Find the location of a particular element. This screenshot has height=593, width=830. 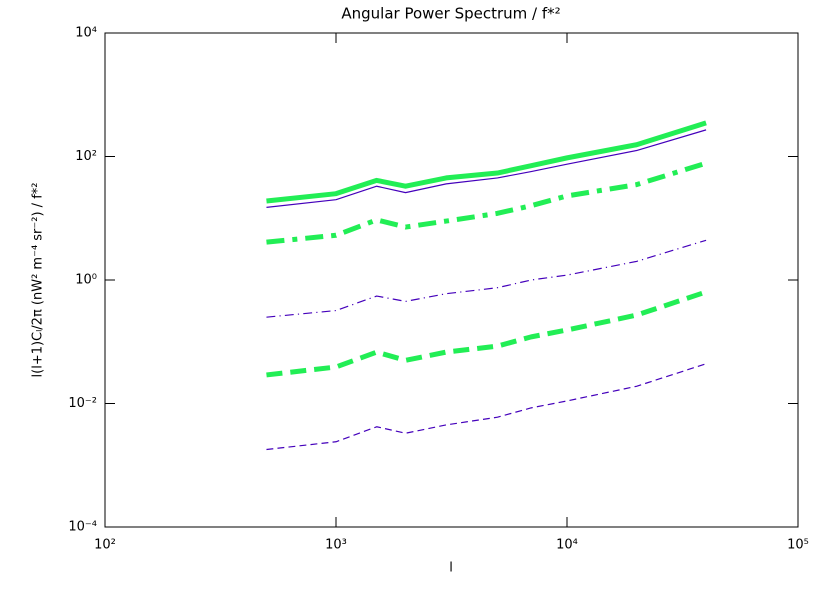

x-tick-label: 10⁵ is located at coordinates (798, 545).